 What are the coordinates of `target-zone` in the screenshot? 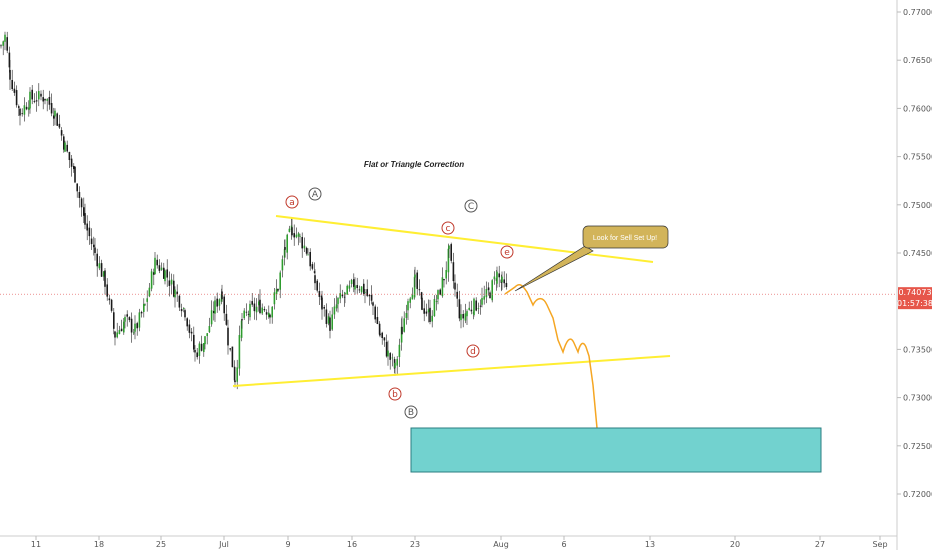 It's located at (616, 450).